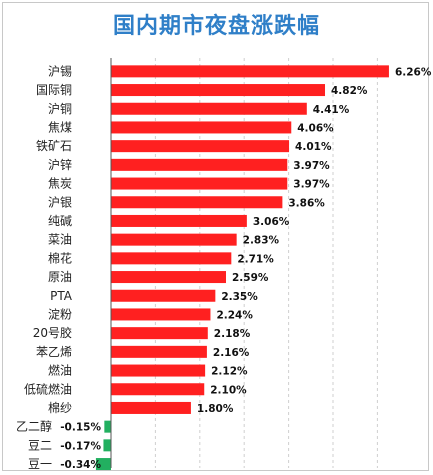 The image size is (433, 475). What do you see at coordinates (40, 464) in the screenshot?
I see `category-label: 豆一` at bounding box center [40, 464].